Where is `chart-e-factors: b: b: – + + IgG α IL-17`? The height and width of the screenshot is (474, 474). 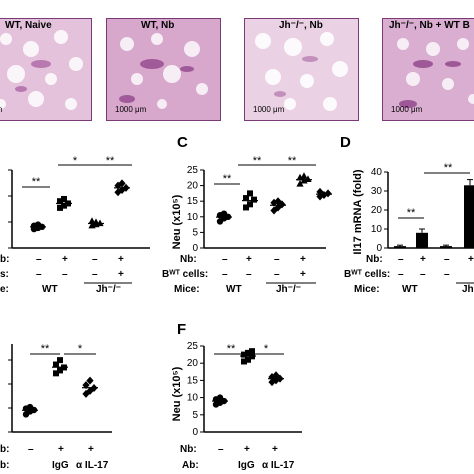 chart-e-factors: b: b: – + + IgG α IL-17 is located at coordinates (54, 457).